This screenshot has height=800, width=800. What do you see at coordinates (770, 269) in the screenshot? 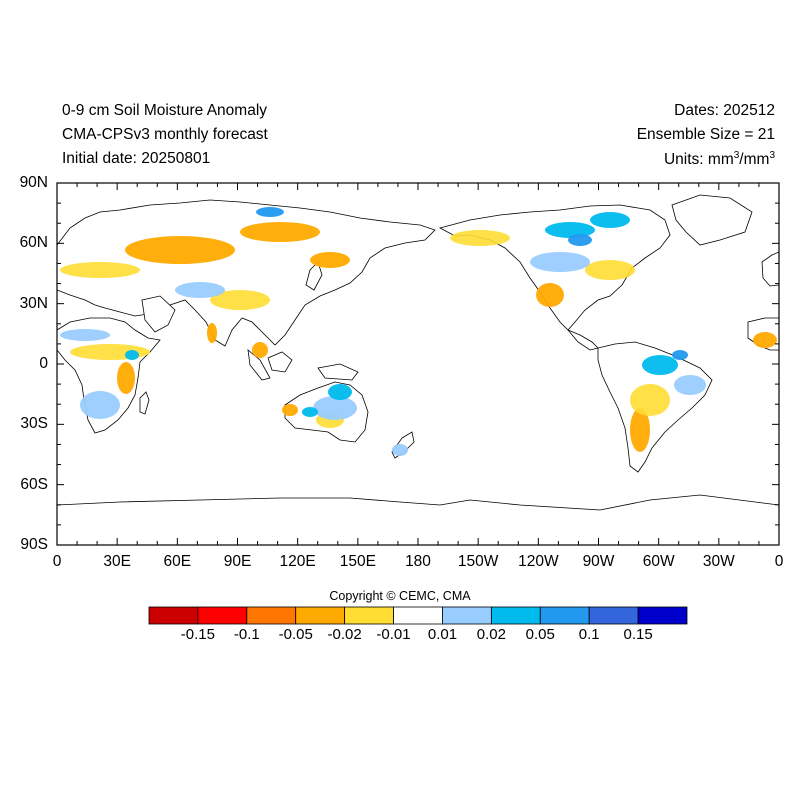
I see `europe-edge` at bounding box center [770, 269].